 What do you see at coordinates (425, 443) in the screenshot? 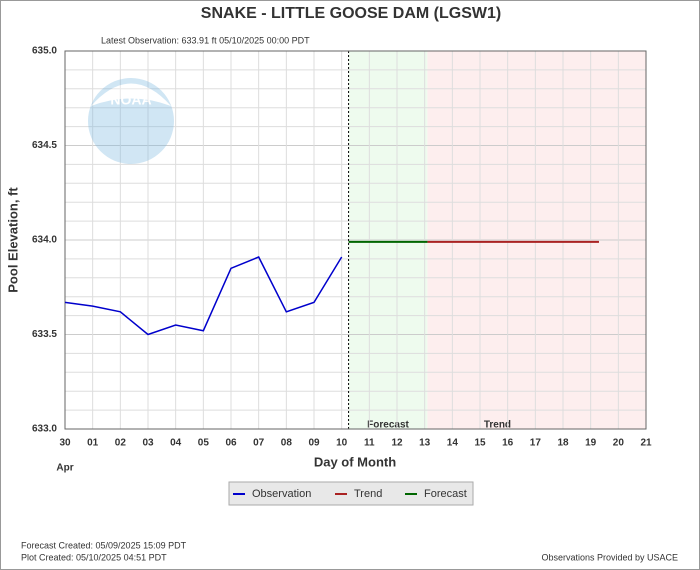
I see `x-tick-label: 13` at bounding box center [425, 443].